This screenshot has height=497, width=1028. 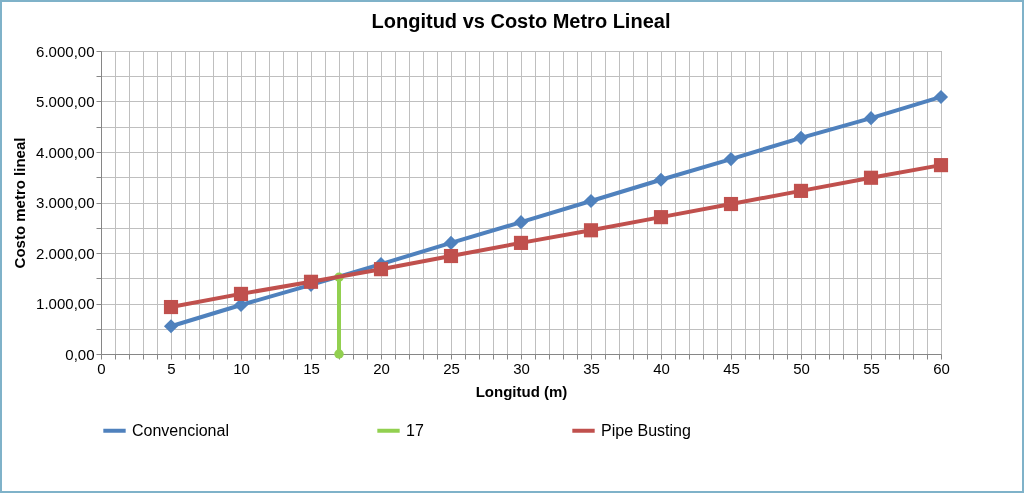 What do you see at coordinates (646, 430) in the screenshot?
I see `legend-label: Pipe Busting` at bounding box center [646, 430].